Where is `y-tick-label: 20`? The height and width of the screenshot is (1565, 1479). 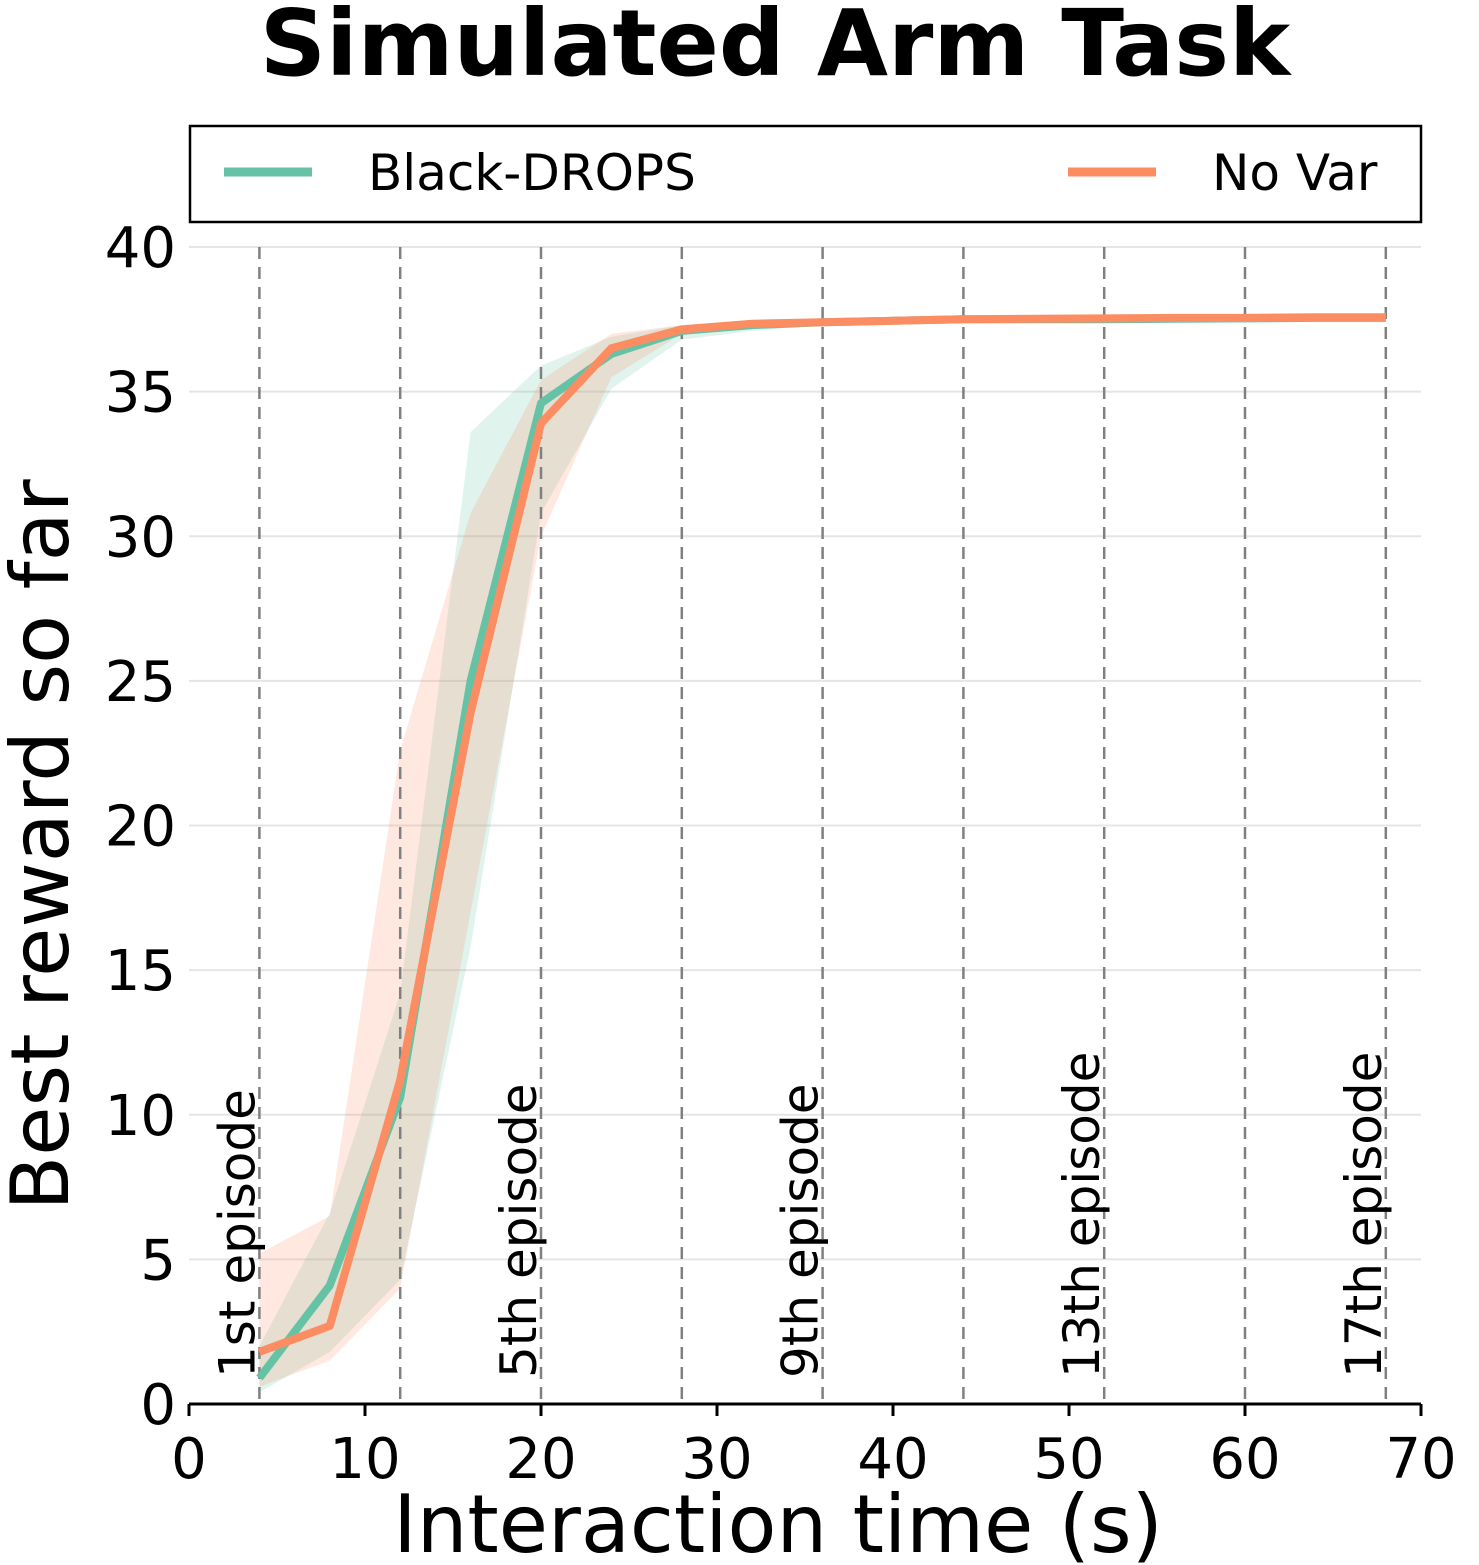
y-tick-label: 20 is located at coordinates (140, 827).